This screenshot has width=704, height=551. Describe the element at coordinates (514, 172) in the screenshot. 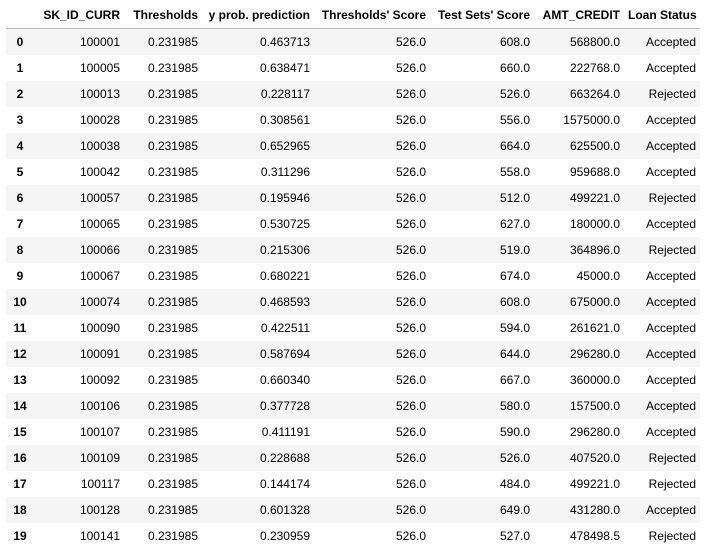

I see `cell-test-sets-score: 558.0` at that location.